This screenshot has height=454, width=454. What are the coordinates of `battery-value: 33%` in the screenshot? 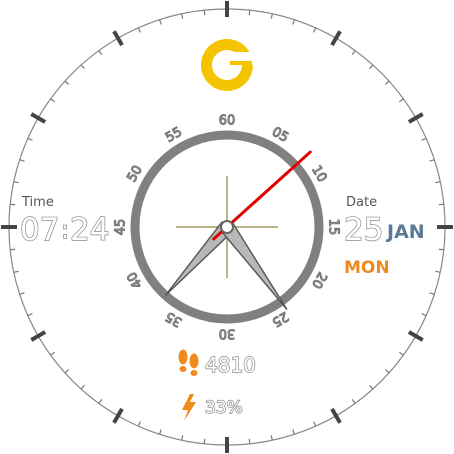 It's located at (224, 408).